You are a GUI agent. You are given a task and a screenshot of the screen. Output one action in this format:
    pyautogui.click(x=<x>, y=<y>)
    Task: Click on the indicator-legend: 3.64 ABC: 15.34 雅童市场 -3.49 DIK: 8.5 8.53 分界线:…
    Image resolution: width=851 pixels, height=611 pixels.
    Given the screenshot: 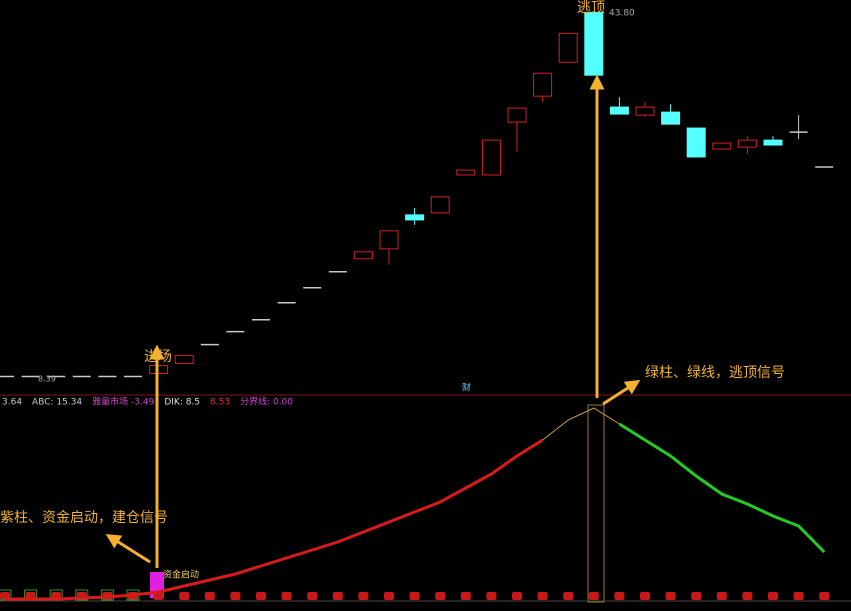 What is the action you would take?
    pyautogui.click(x=147, y=402)
    